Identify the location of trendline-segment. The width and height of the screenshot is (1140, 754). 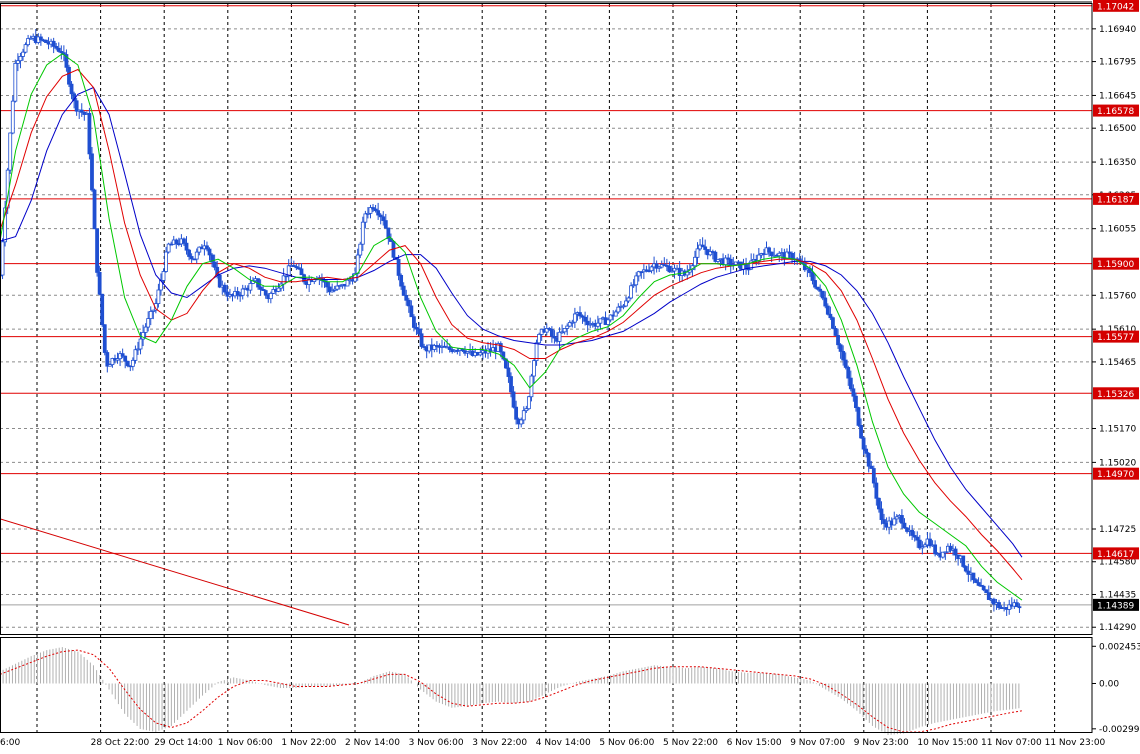
(175, 572).